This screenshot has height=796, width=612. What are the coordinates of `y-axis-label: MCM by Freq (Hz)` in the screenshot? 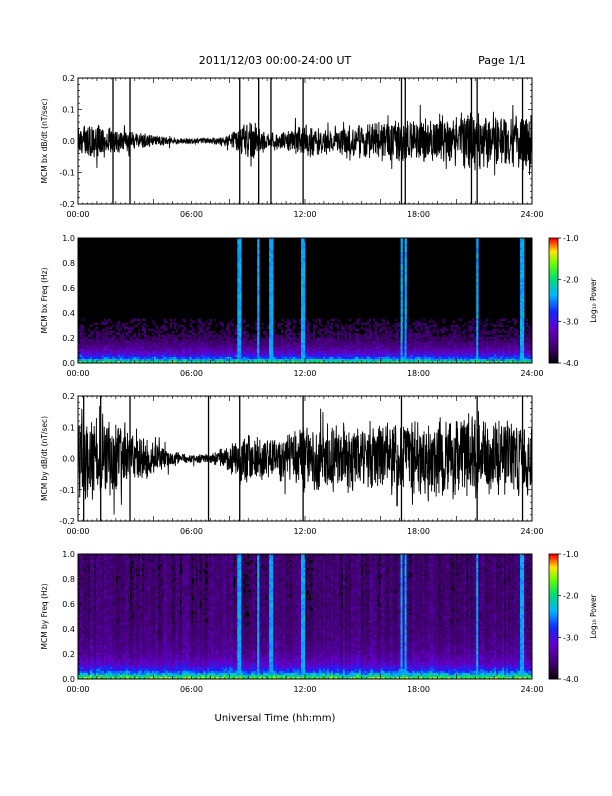 It's located at (44, 616).